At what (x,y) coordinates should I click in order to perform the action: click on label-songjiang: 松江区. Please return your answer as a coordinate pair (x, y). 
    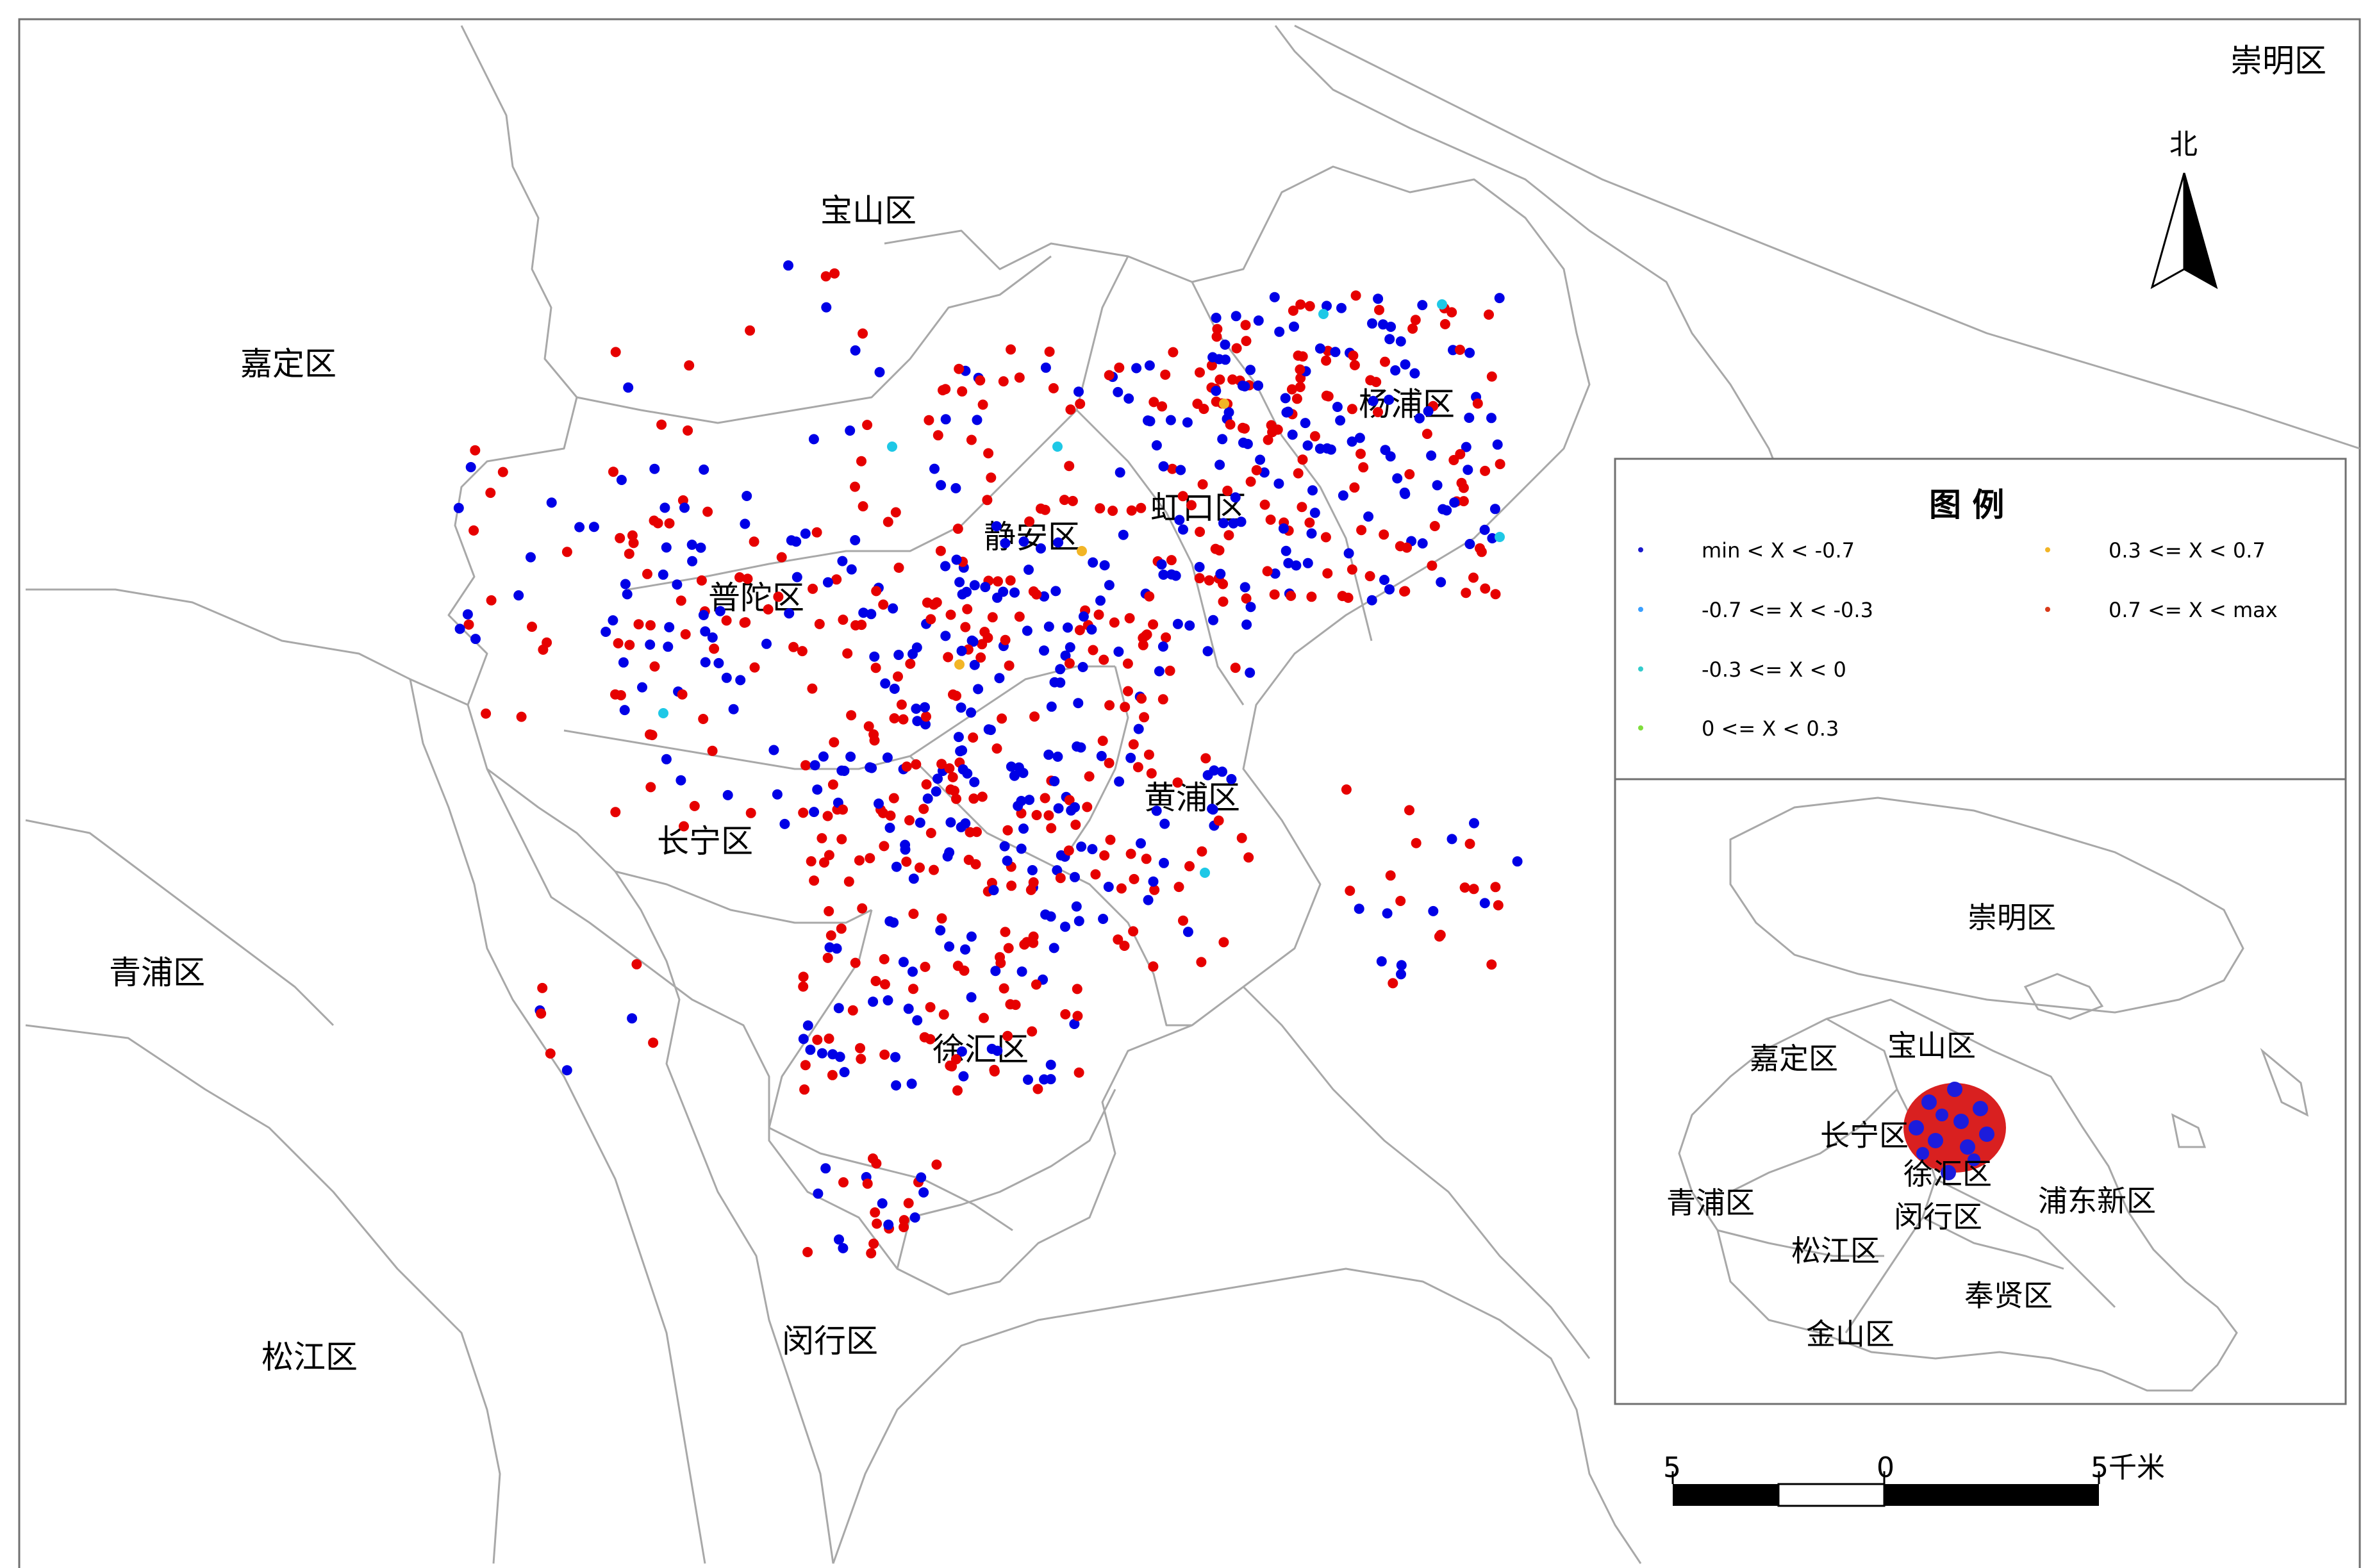
    Looking at the image, I should click on (309, 1357).